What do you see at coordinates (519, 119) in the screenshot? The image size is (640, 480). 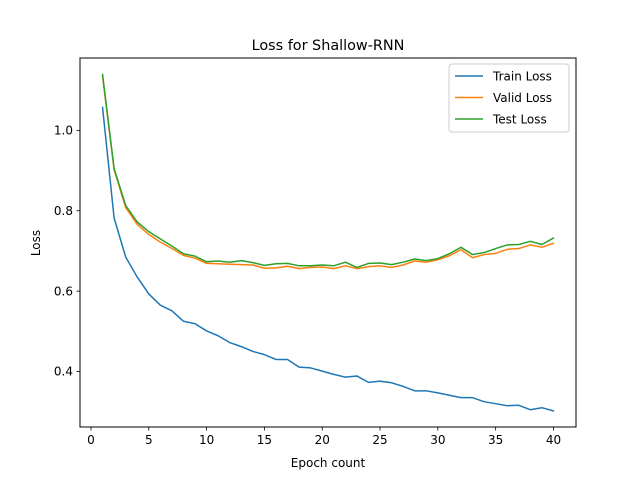 I see `legend-label-2: Test Loss` at bounding box center [519, 119].